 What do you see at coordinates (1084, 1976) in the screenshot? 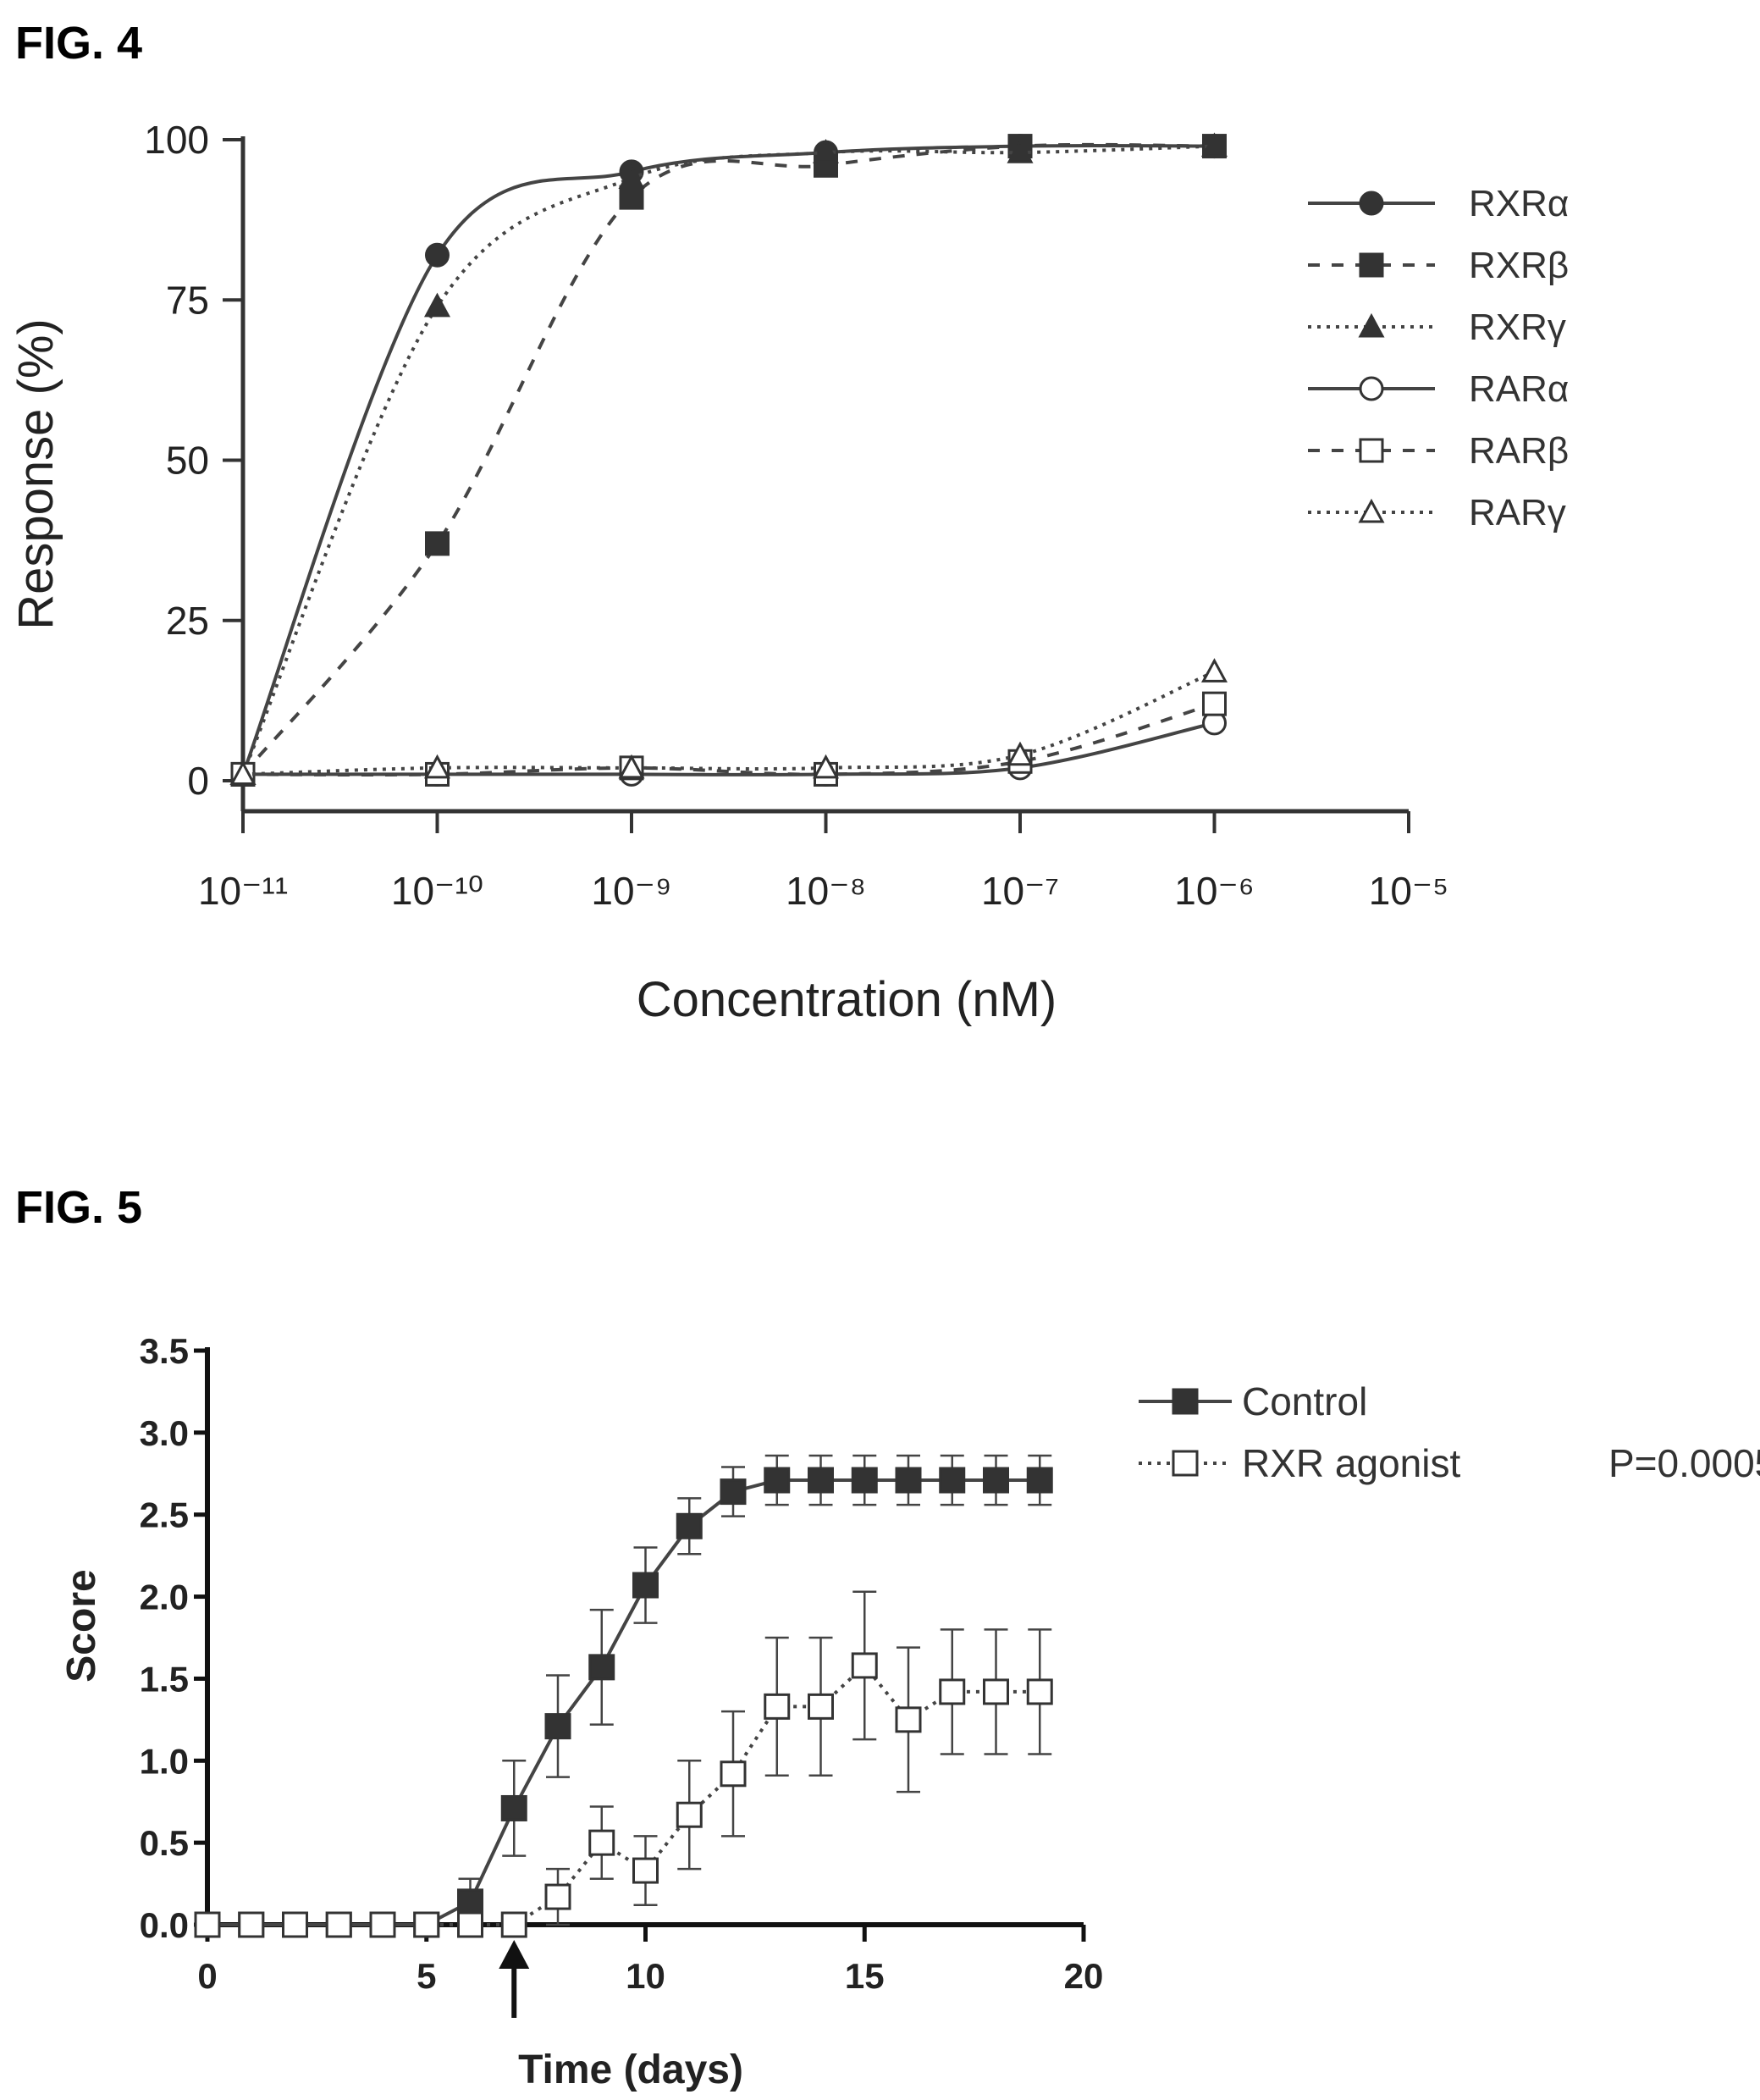
I see `fig5-x-tick-label: 20` at bounding box center [1084, 1976].